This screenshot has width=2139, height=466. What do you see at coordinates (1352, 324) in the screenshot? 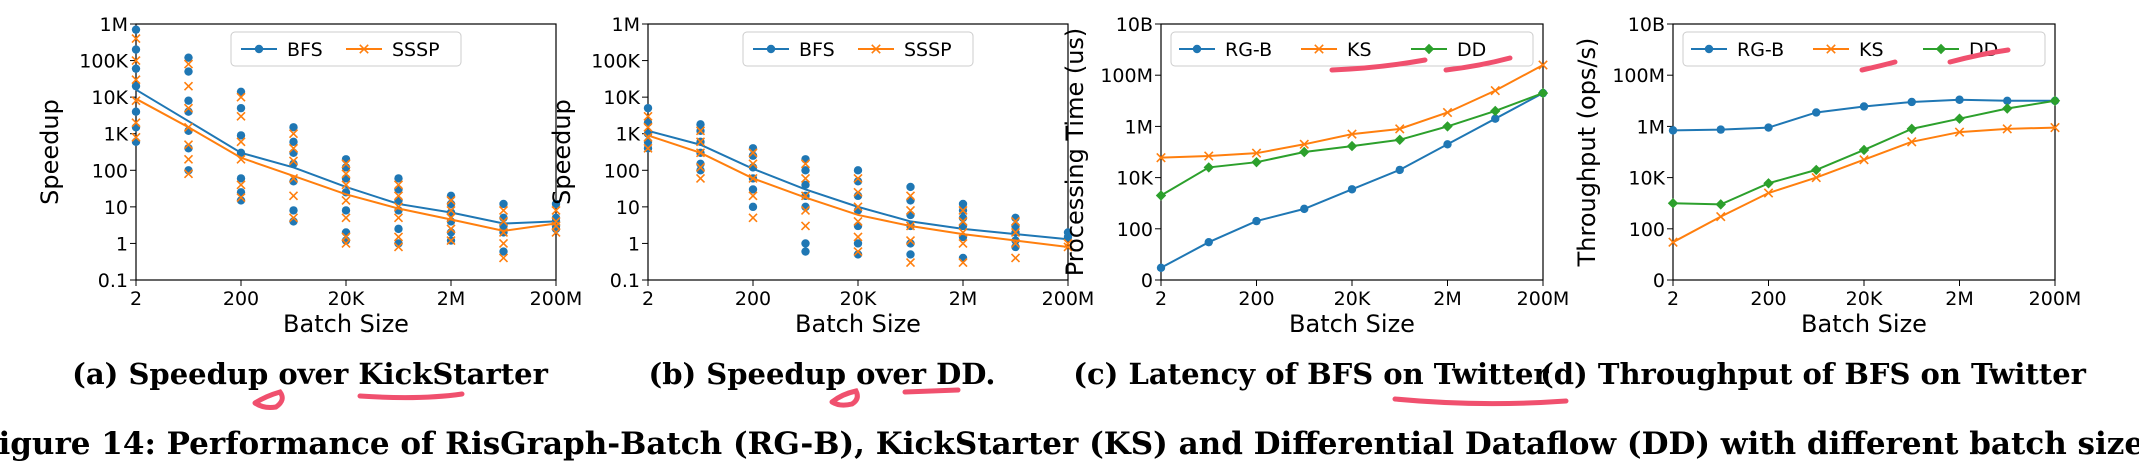
I see `x-axis-label: Batch Size` at bounding box center [1352, 324].